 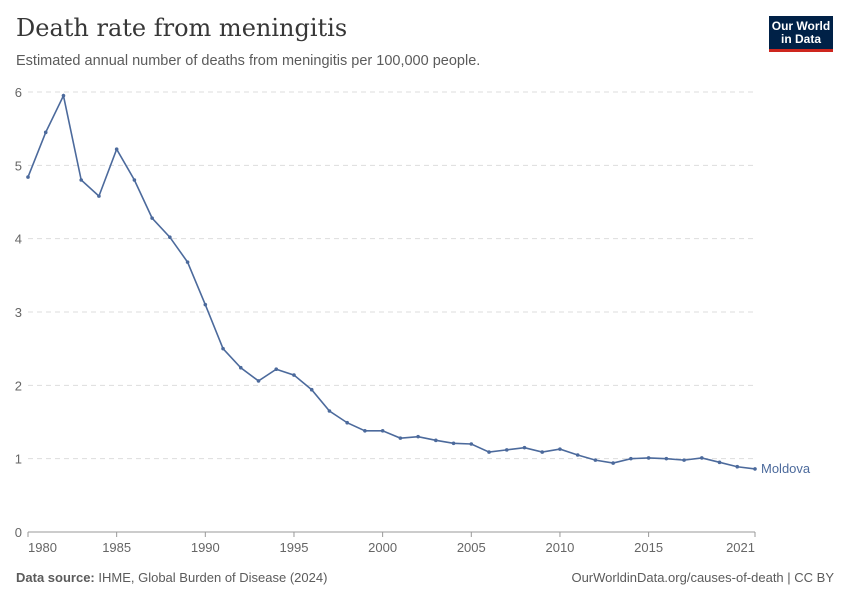 I want to click on y-tick-label: 6, so click(x=18, y=92).